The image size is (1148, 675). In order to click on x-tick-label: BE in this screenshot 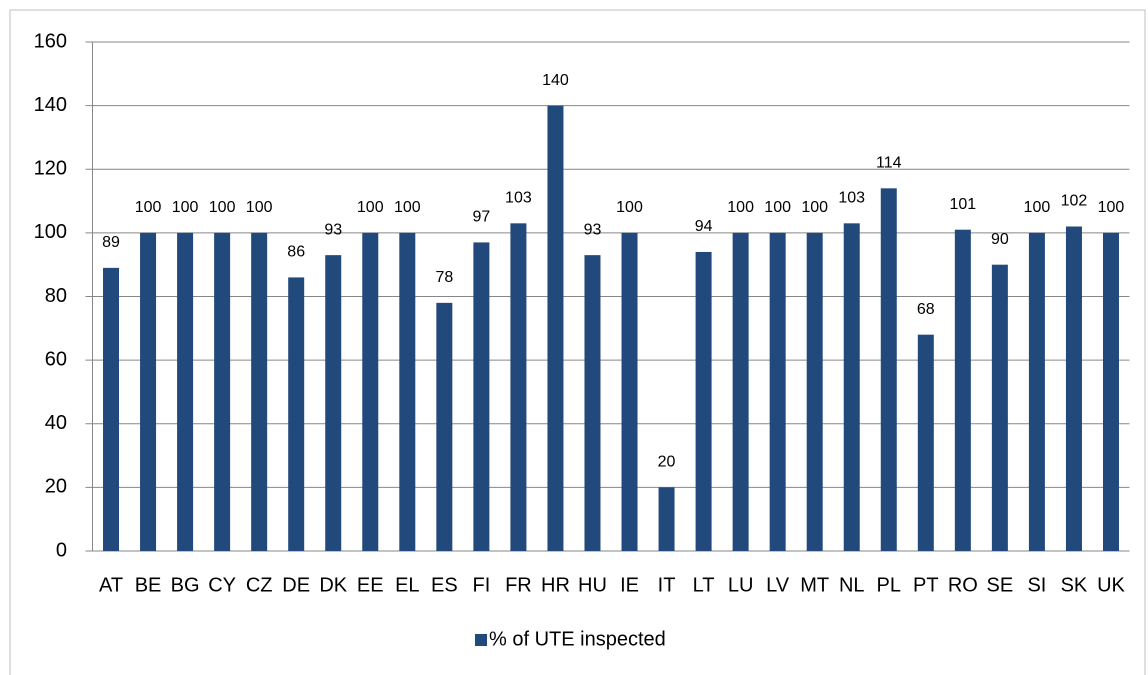, I will do `click(148, 585)`.